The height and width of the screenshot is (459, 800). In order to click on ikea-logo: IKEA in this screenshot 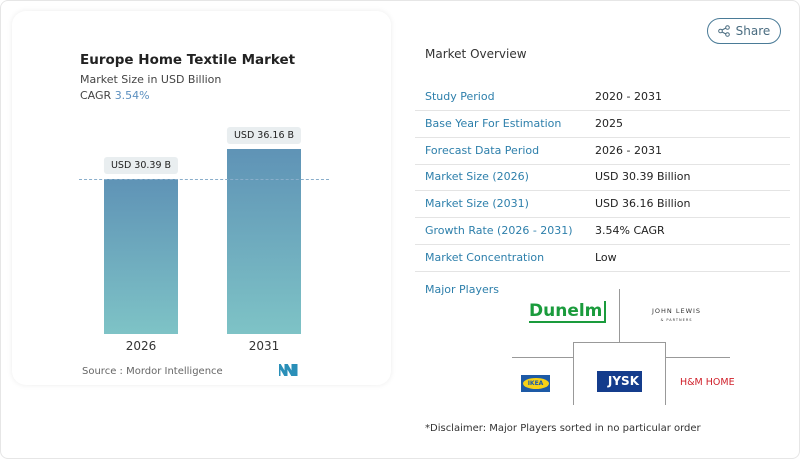, I will do `click(535, 383)`.